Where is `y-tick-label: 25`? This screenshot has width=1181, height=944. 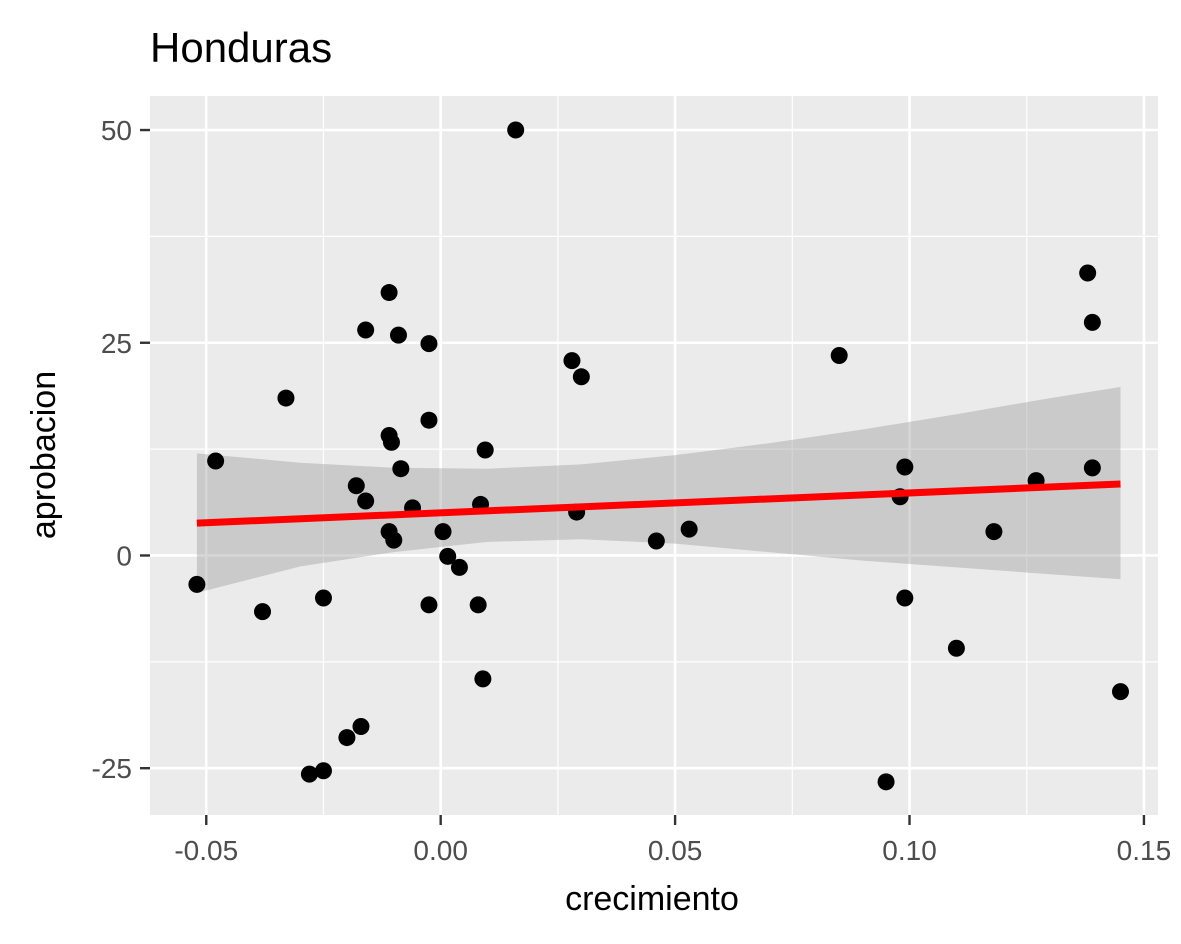
y-tick-label: 25 is located at coordinates (116, 343).